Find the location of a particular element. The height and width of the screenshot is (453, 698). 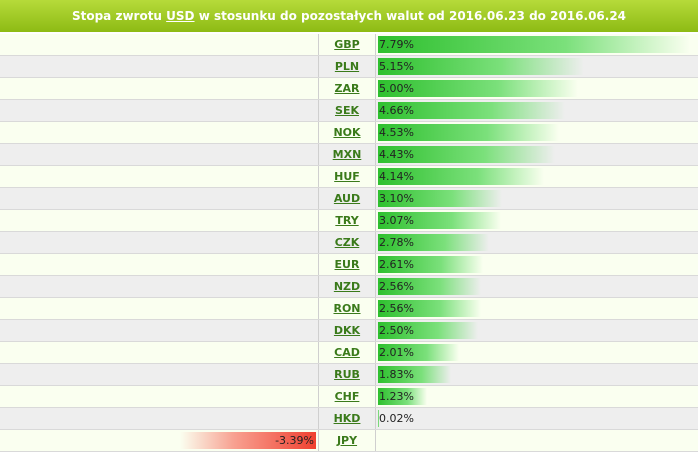

currency-link-gbp: GBP is located at coordinates (347, 44).